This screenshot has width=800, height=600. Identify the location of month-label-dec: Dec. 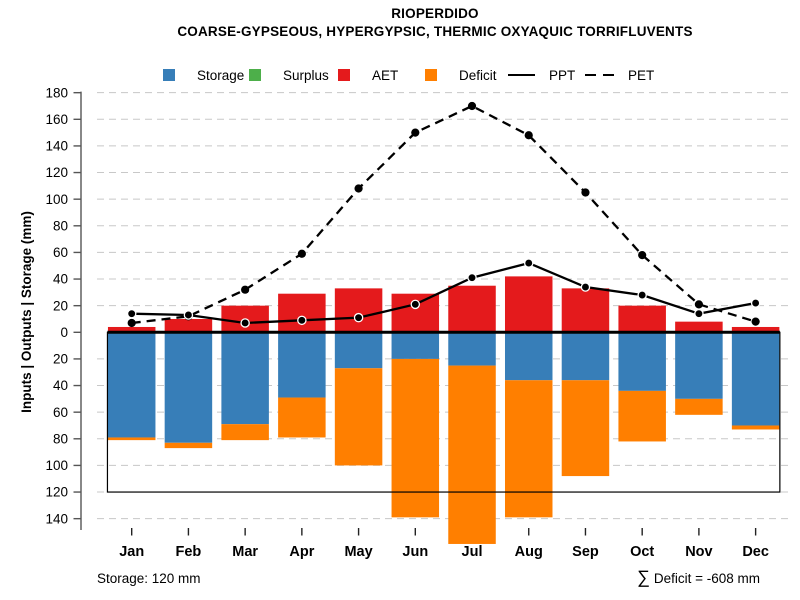
(755, 552).